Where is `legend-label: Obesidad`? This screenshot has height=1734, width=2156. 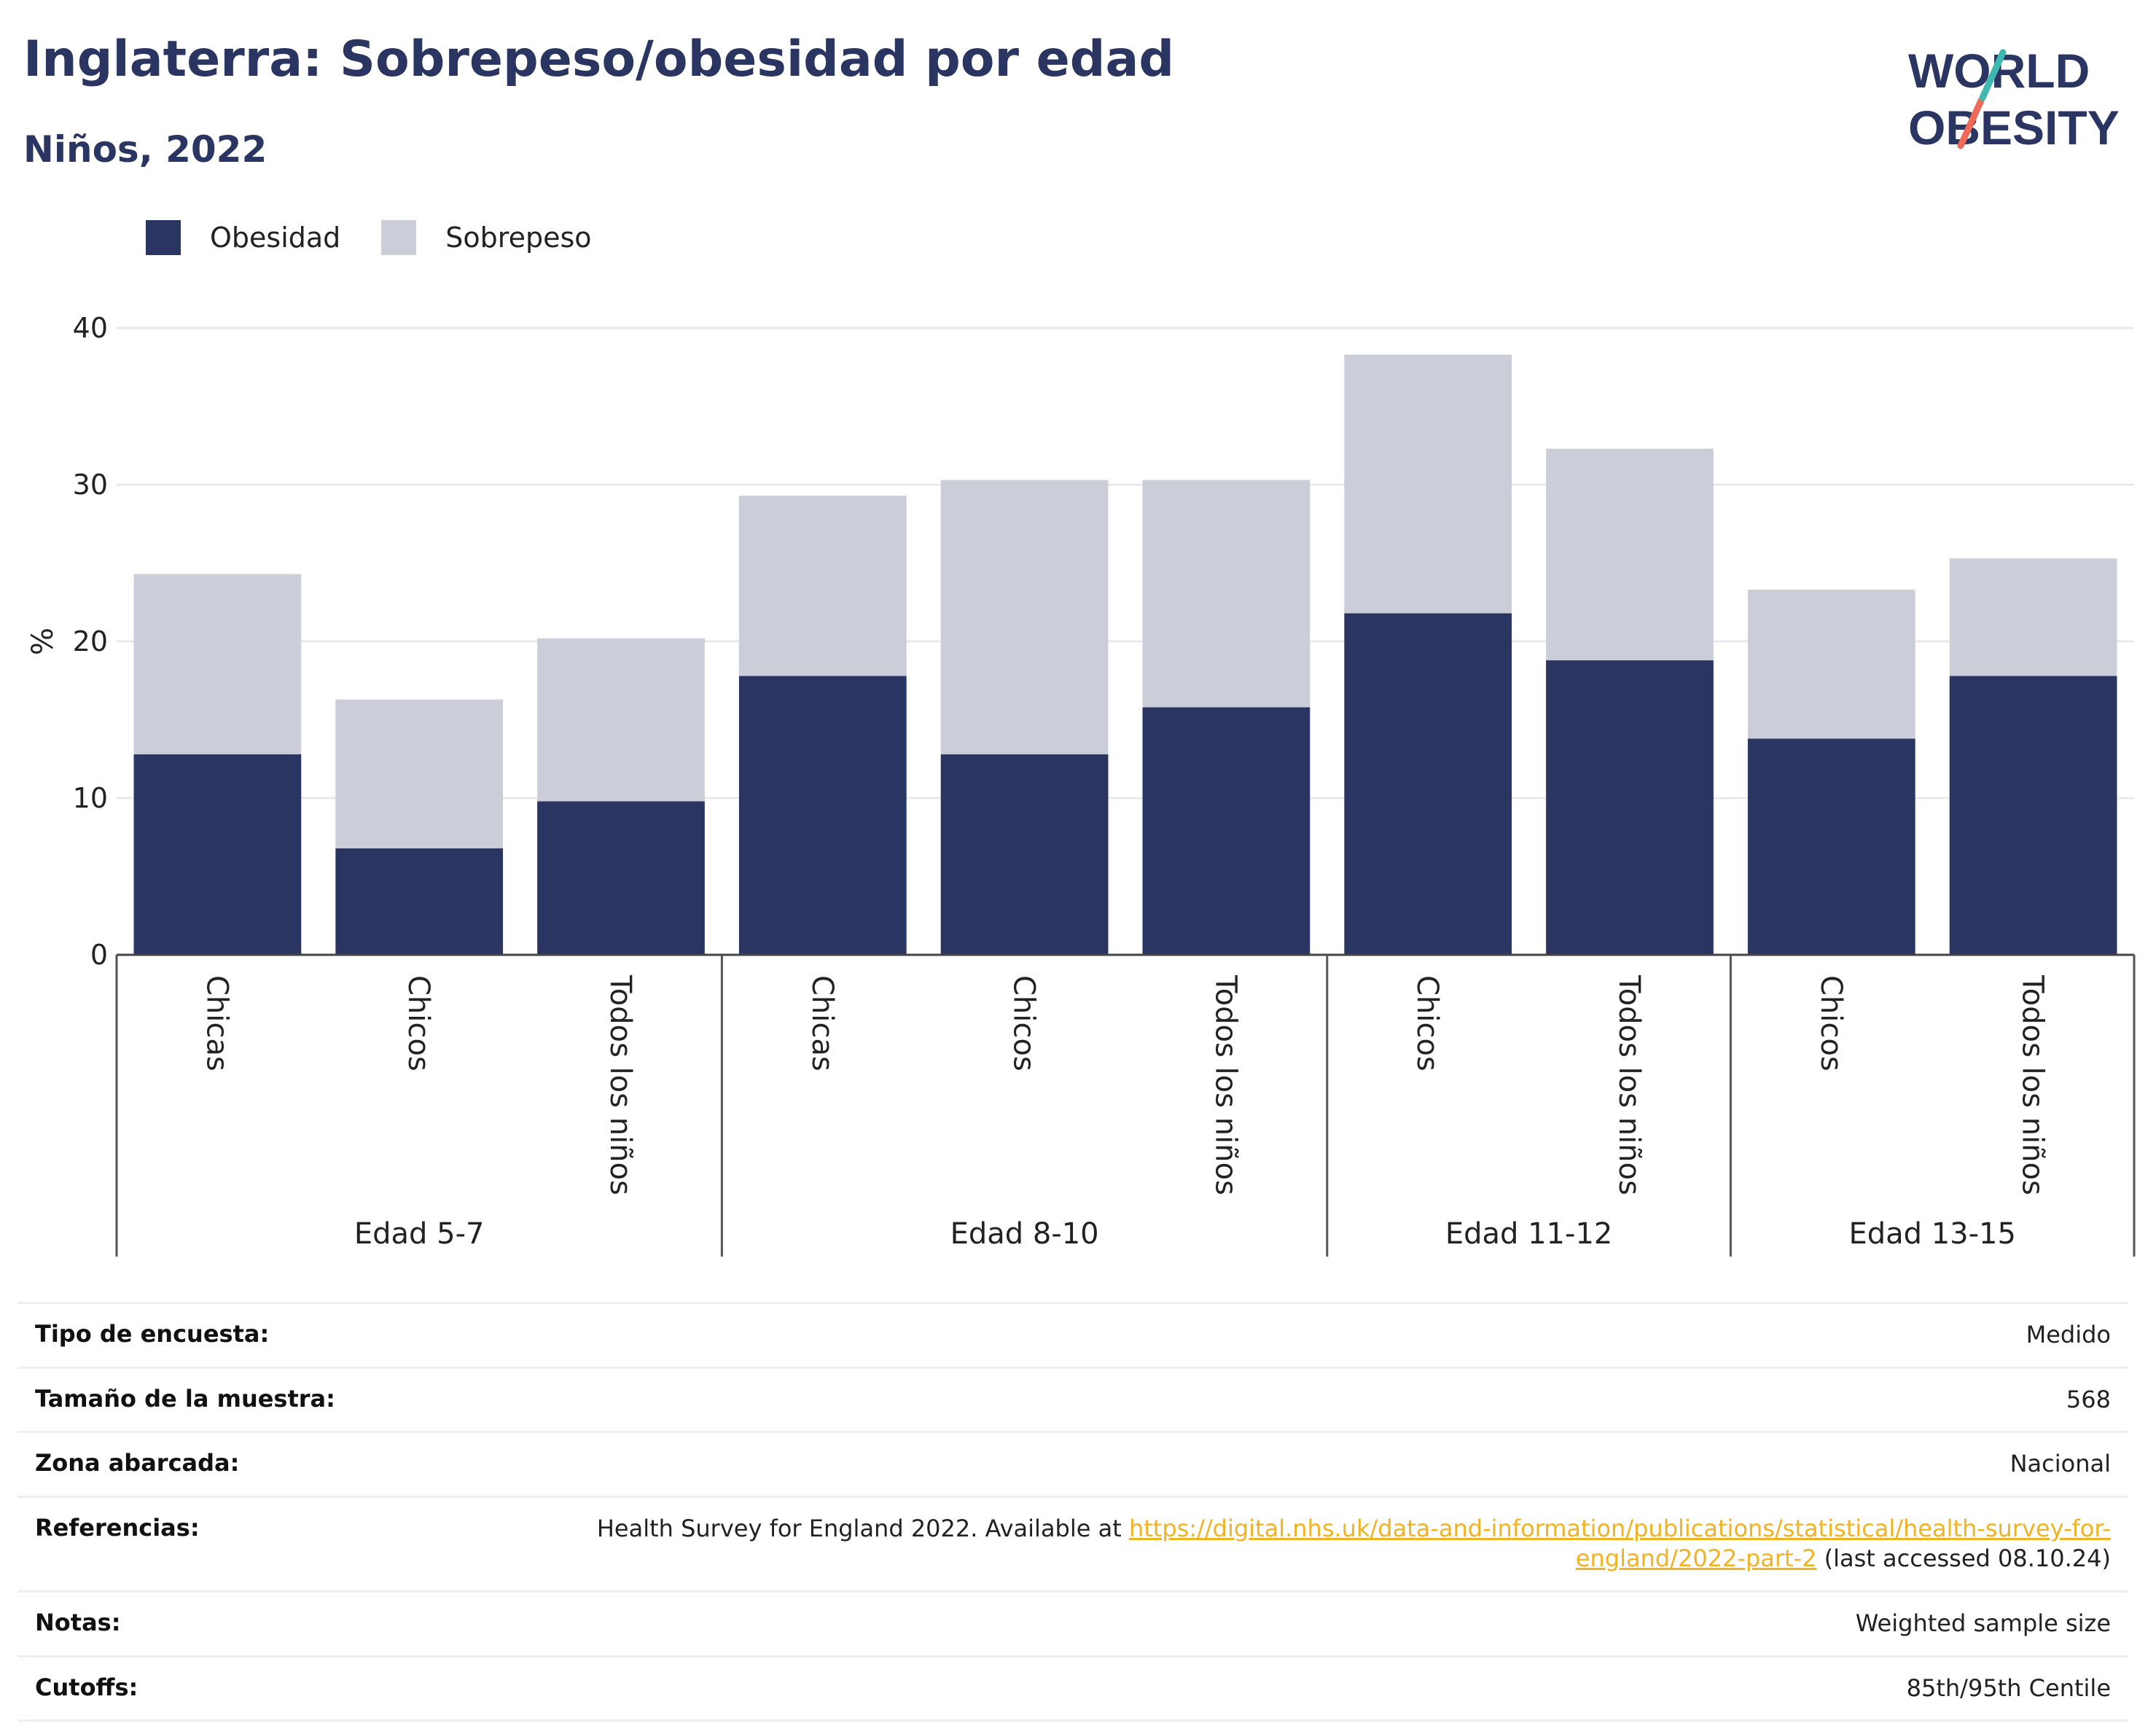 legend-label: Obesidad is located at coordinates (276, 238).